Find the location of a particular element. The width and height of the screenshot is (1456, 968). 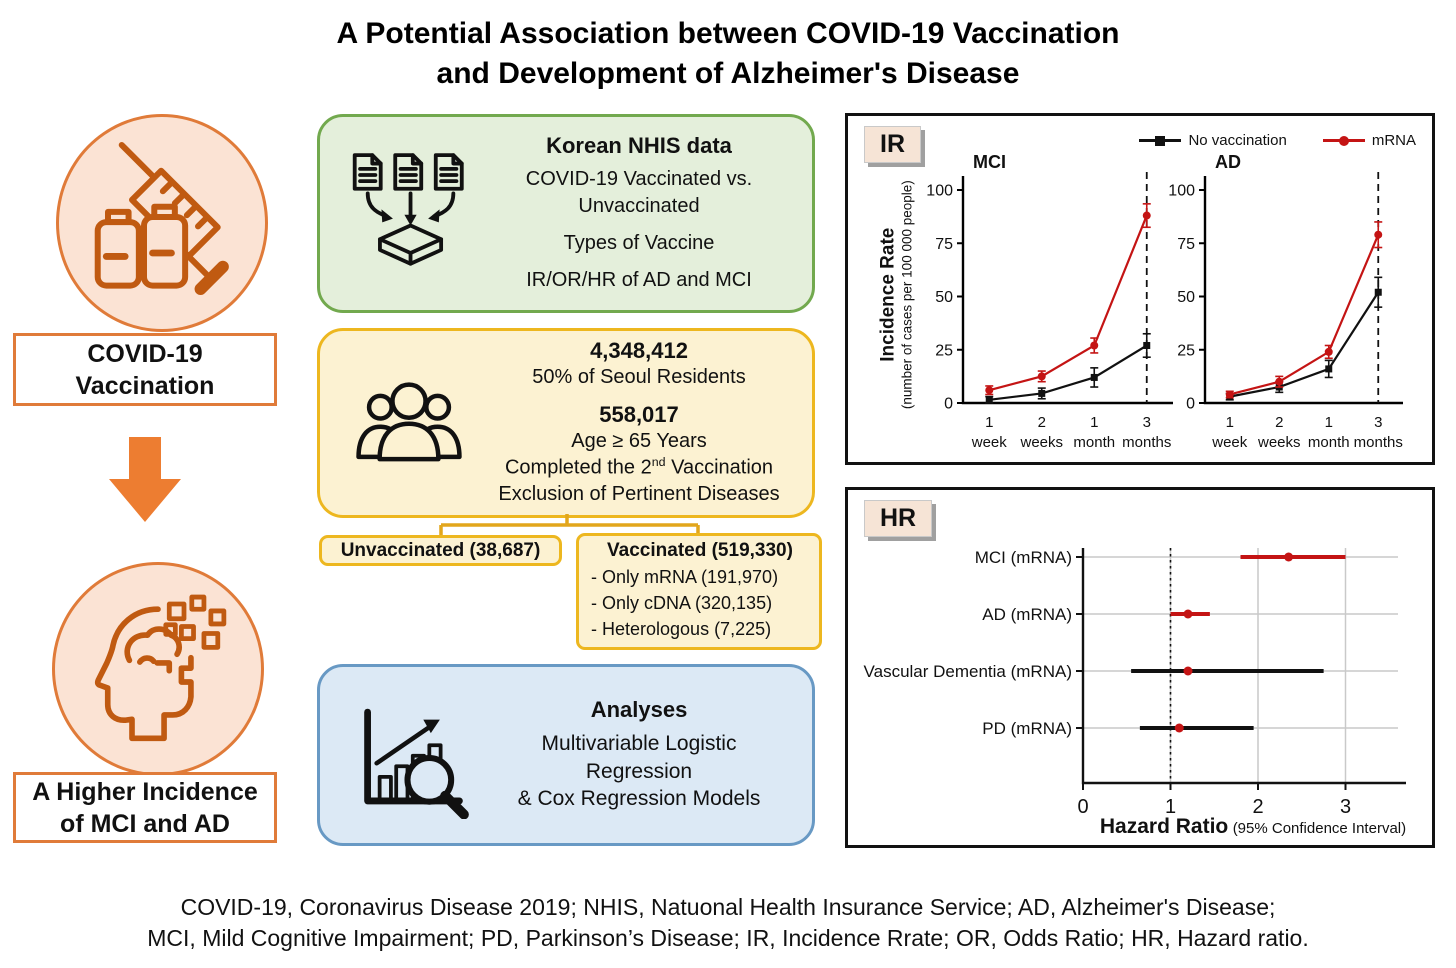

y-tick-label: 50 is located at coordinates (1186, 297).